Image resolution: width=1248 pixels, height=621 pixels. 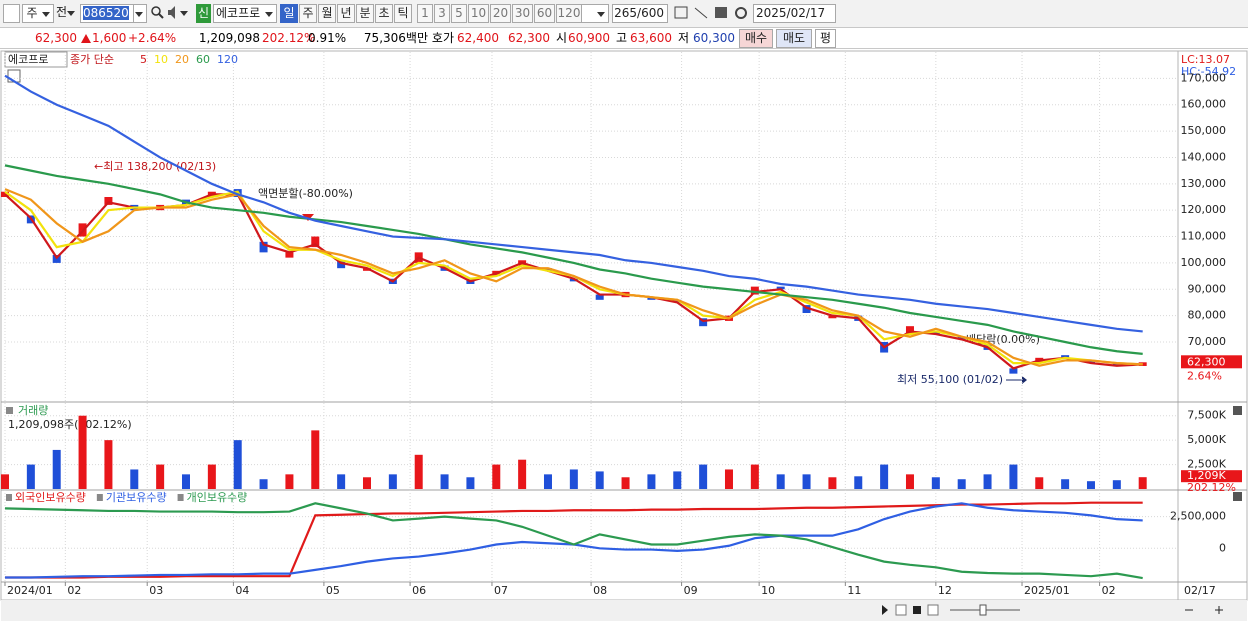 What do you see at coordinates (74, 590) in the screenshot?
I see `x-tick-label: 02` at bounding box center [74, 590].